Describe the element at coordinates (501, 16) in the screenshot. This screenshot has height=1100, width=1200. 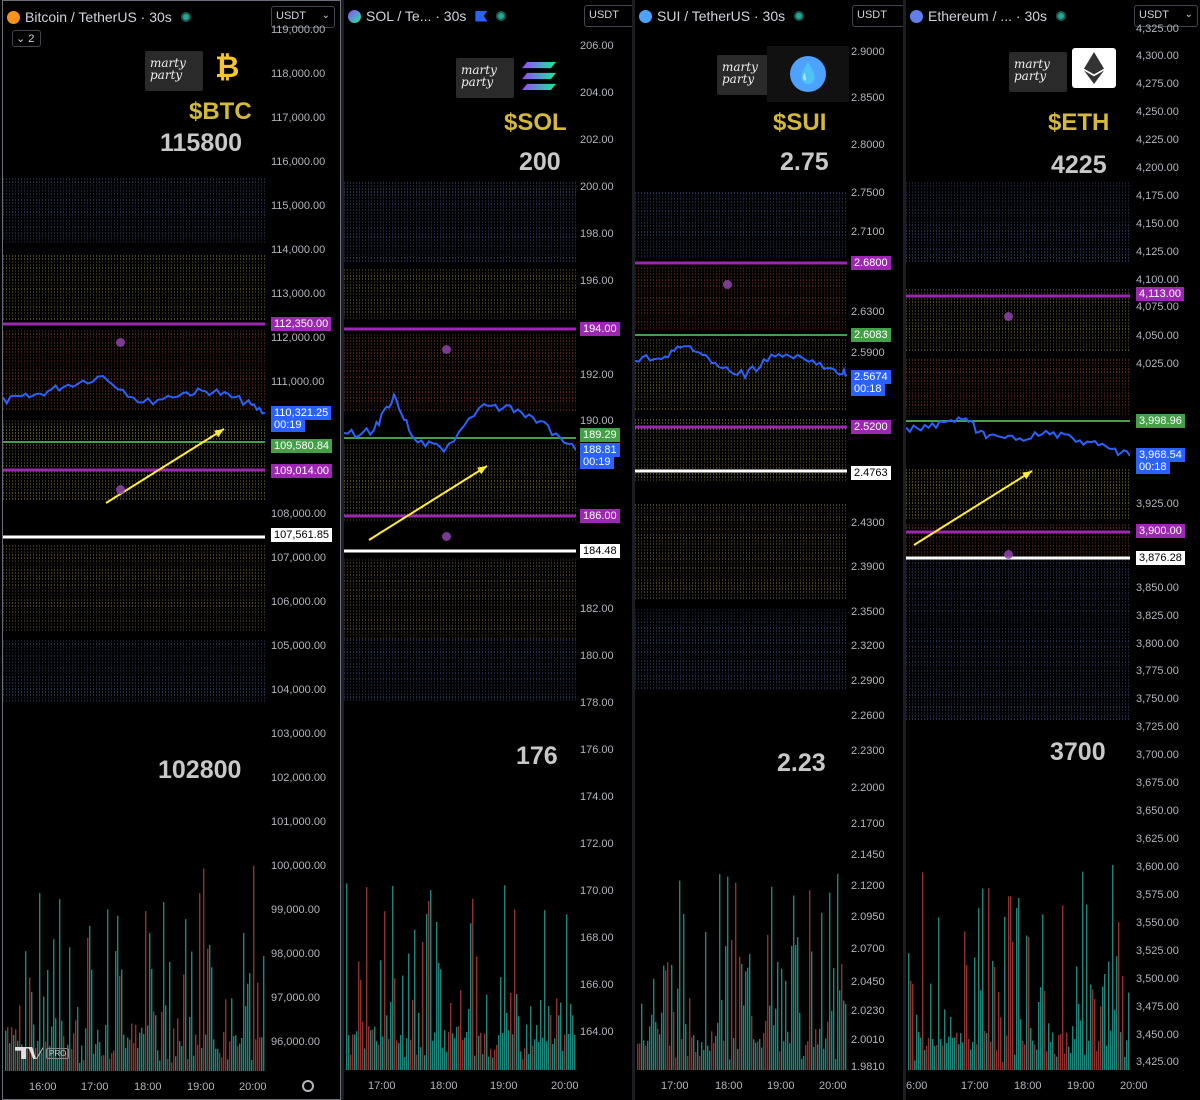
I see `live-status-icon` at that location.